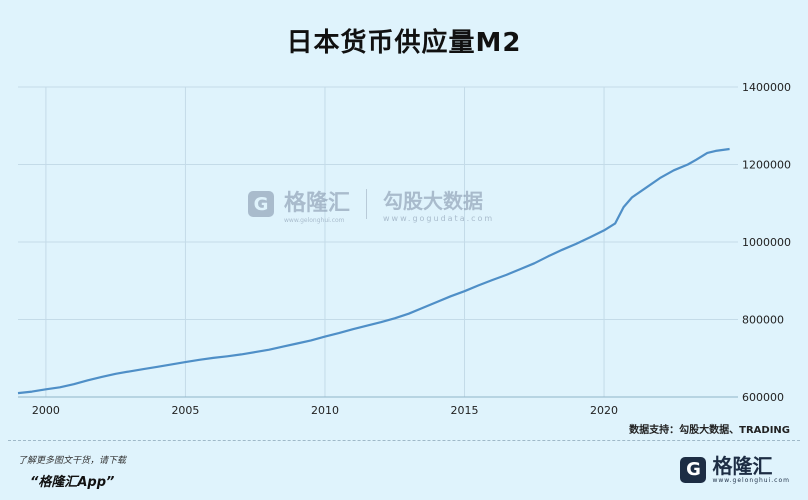  I want to click on y-tick-label: 600000, so click(763, 397).